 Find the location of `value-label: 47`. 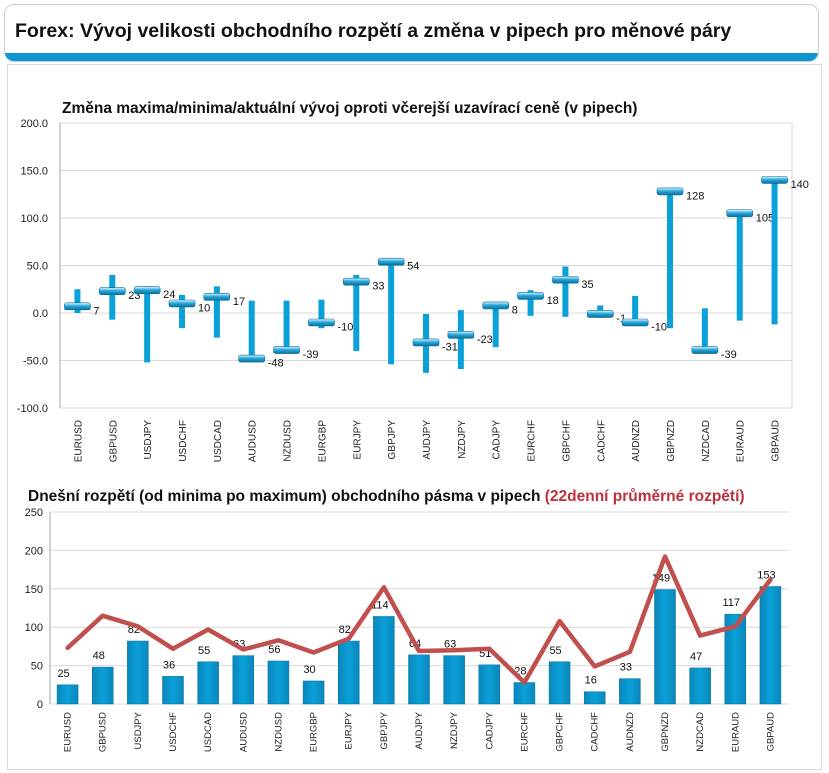

value-label: 47 is located at coordinates (696, 657).